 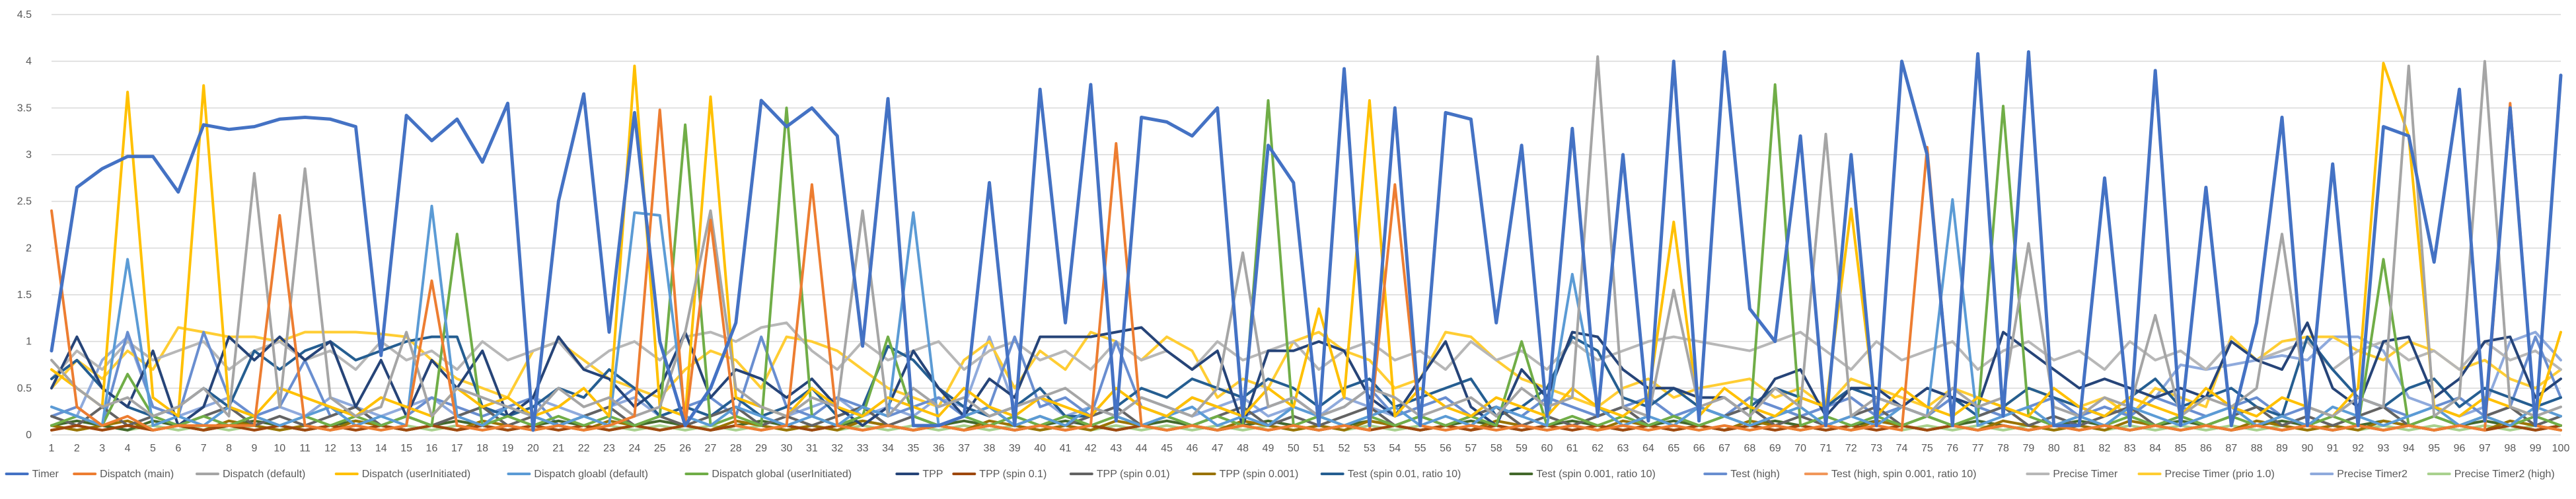 I want to click on legend-item-precise-timer2-high: Precise Timer2 (high), so click(x=2491, y=474).